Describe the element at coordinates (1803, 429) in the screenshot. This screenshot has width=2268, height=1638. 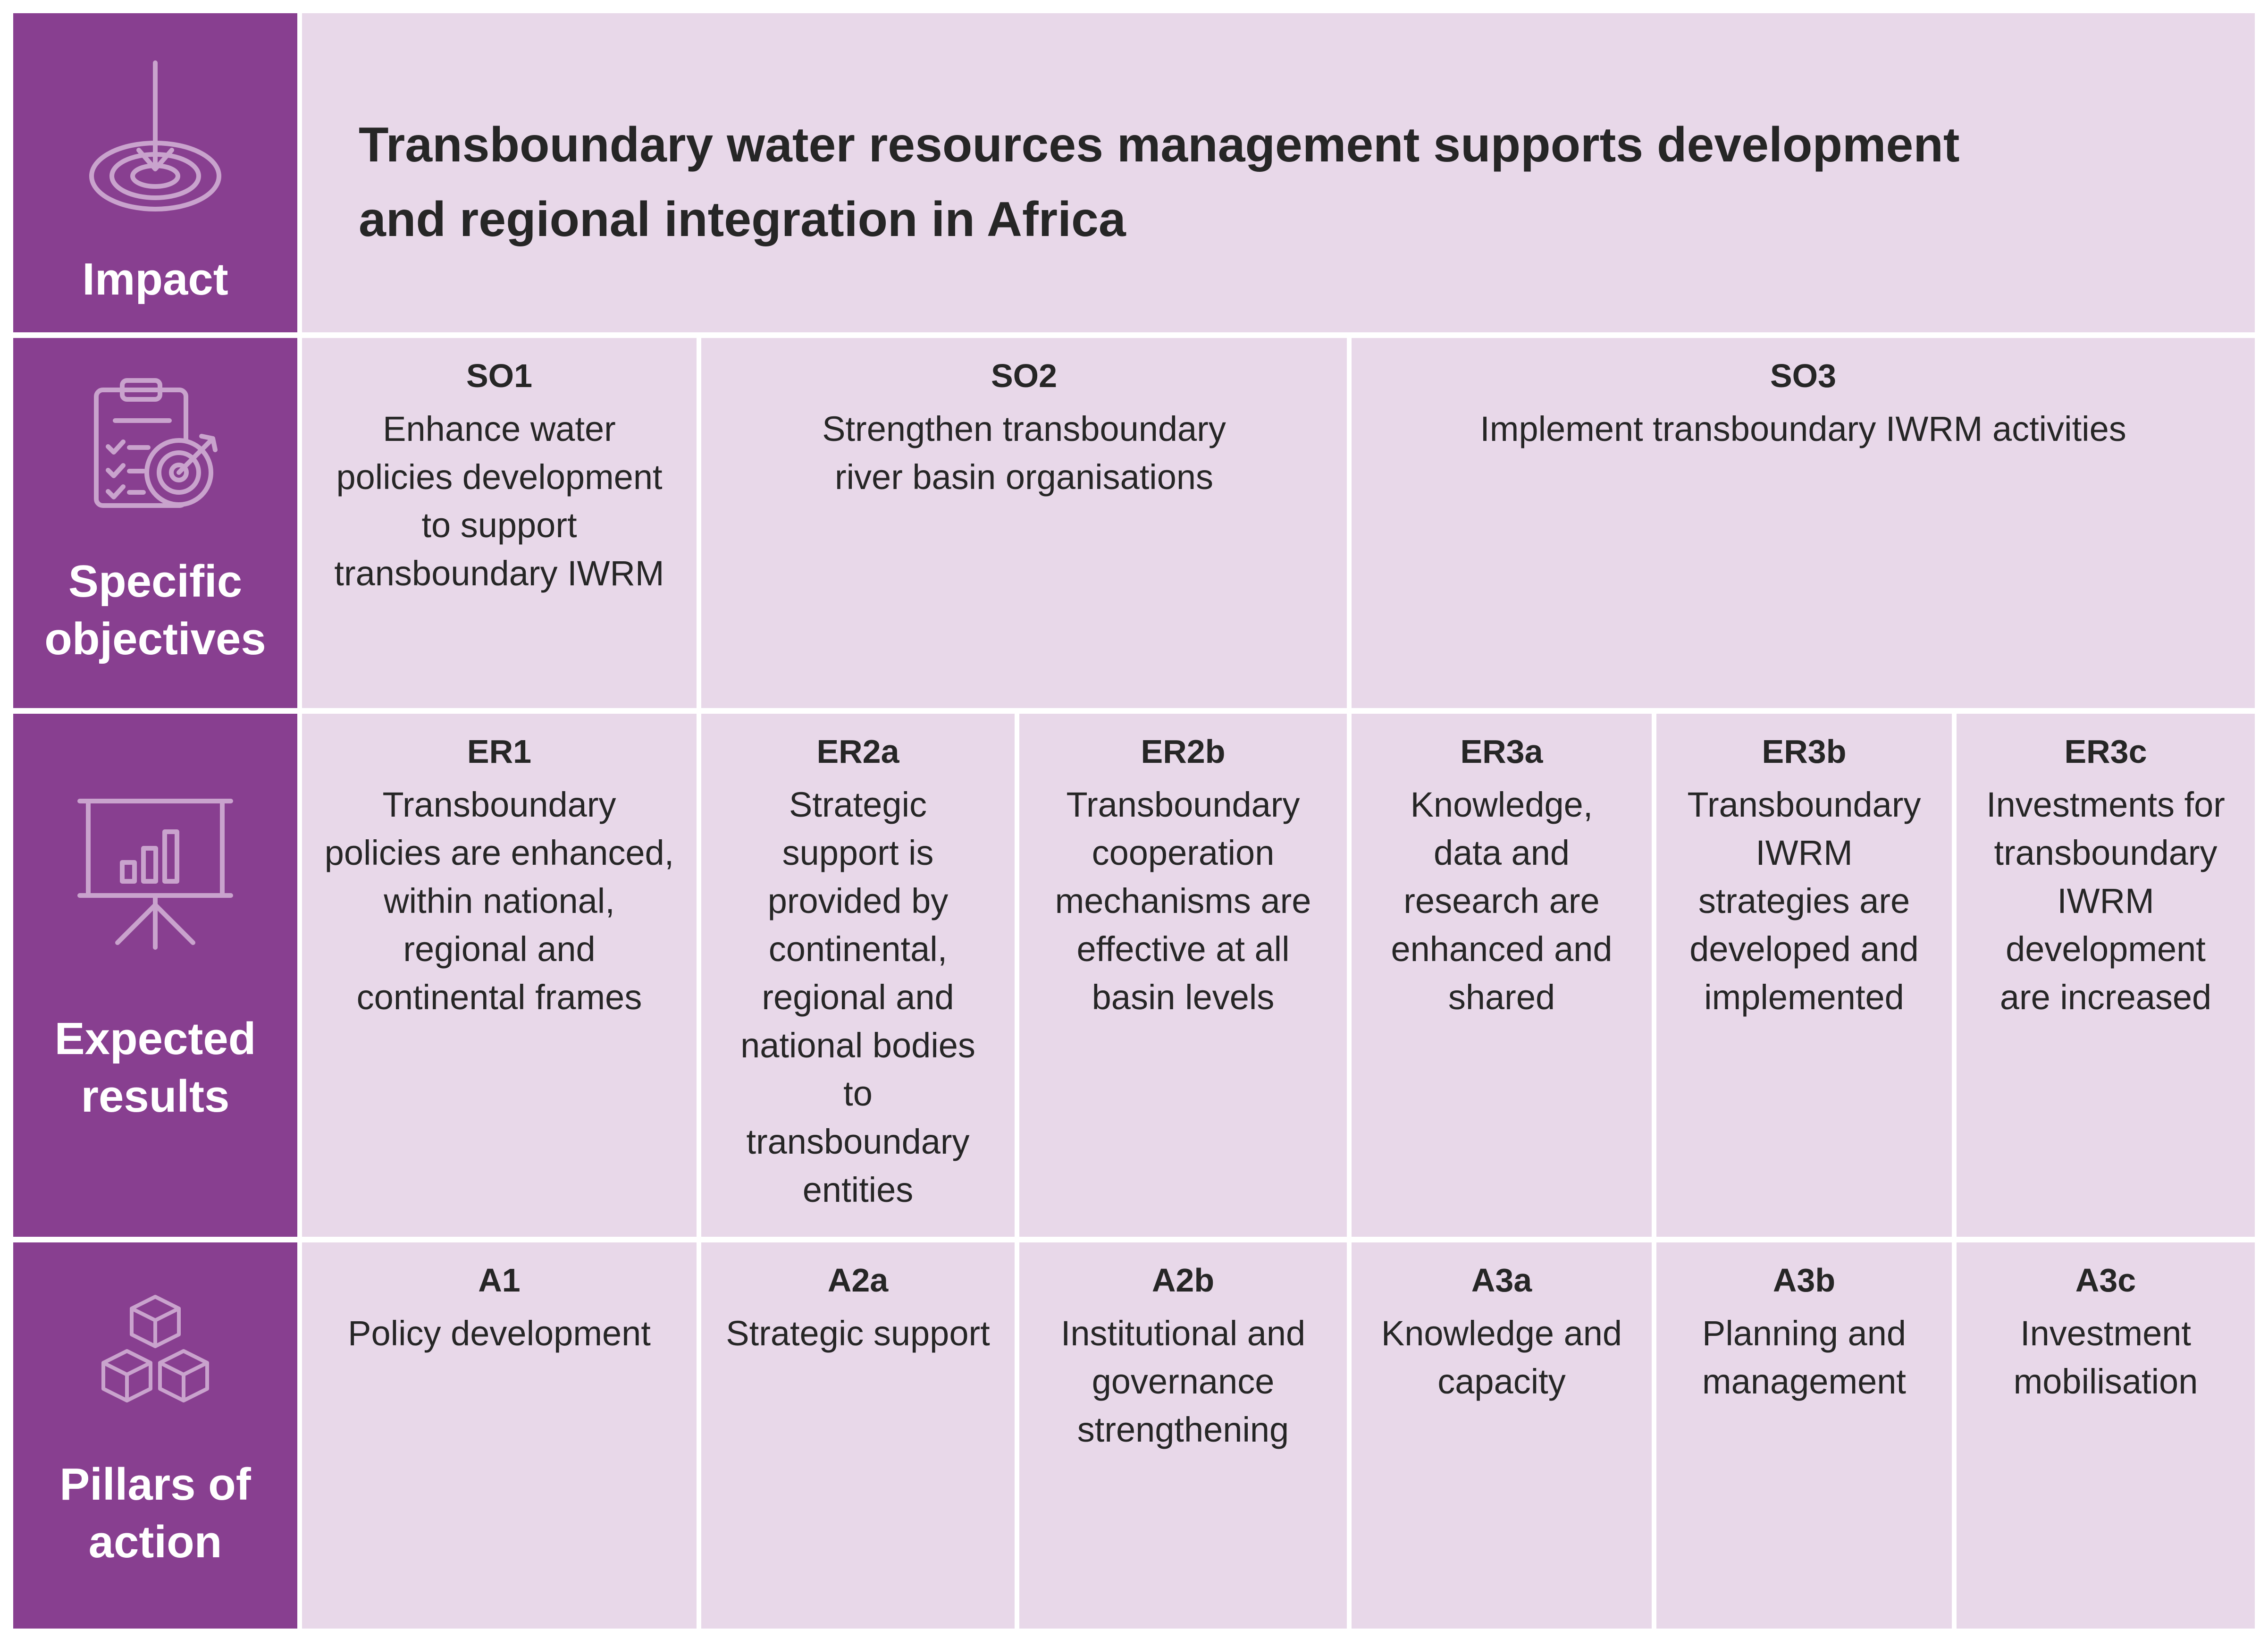
I see `objective-description: Implement transboundary IWRM activities` at that location.